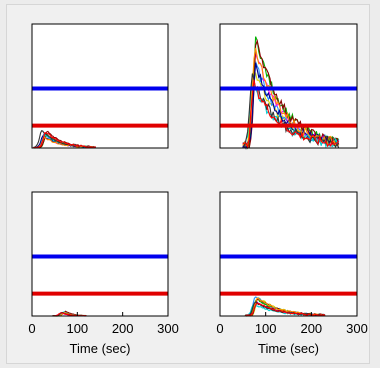  I want to click on axes-frame-top-right, so click(288, 86).